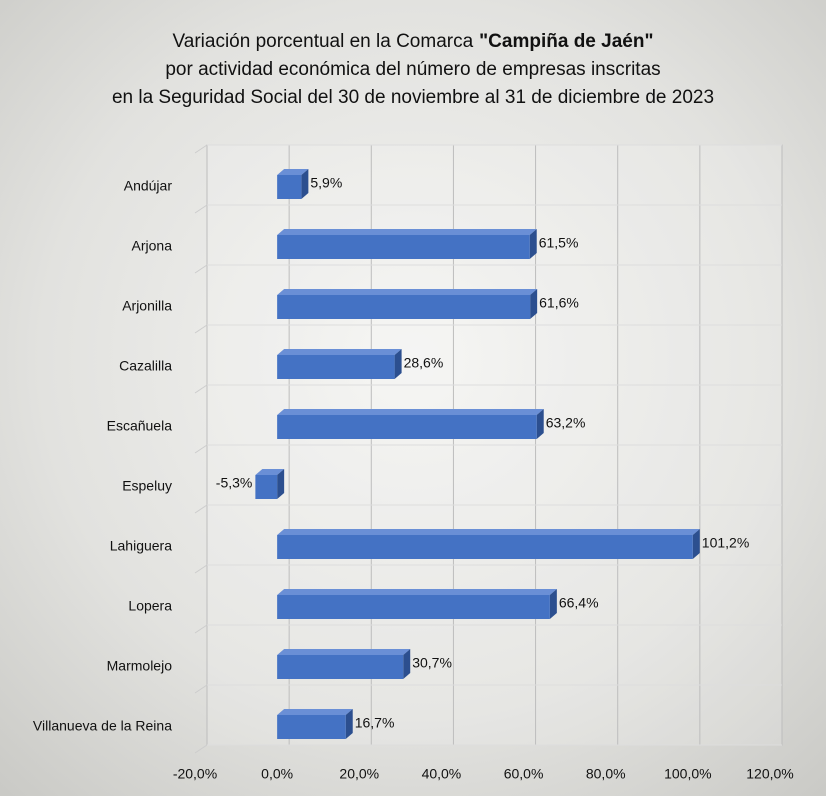  What do you see at coordinates (566, 41) in the screenshot?
I see `title-highlight: "Campiña de Jaén"` at bounding box center [566, 41].